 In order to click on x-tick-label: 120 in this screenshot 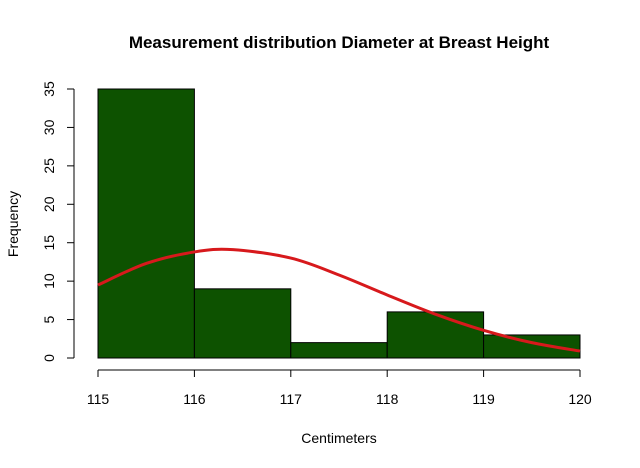, I will do `click(580, 399)`.